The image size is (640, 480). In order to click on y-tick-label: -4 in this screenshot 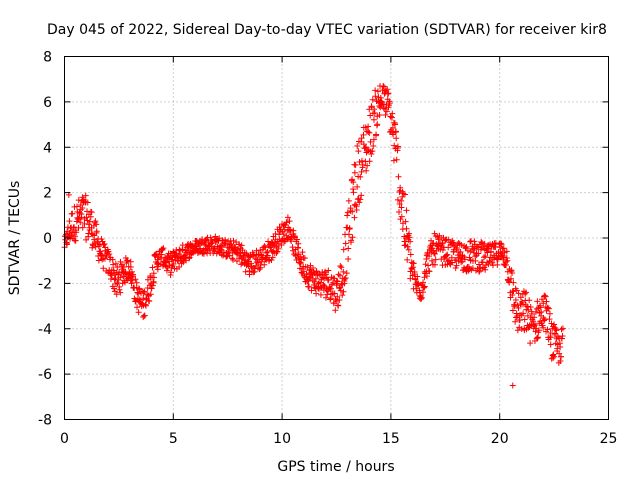, I will do `click(45, 330)`.